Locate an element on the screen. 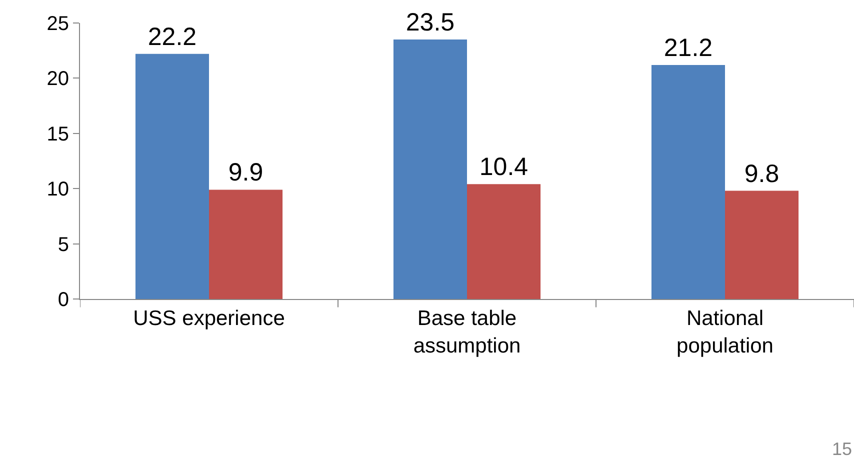 Image resolution: width=854 pixels, height=459 pixels. data-label: 22.2 is located at coordinates (172, 36).